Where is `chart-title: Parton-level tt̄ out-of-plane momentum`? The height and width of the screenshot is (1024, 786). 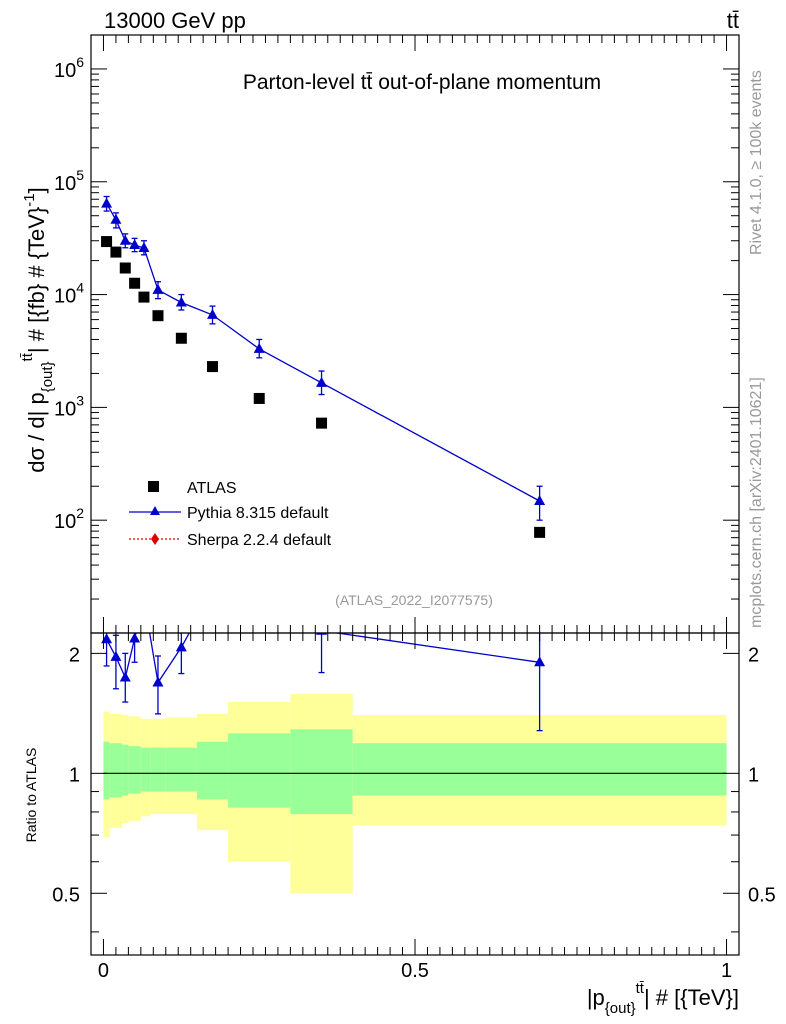
chart-title: Parton-level tt̄ out-of-plane momentum is located at coordinates (422, 82).